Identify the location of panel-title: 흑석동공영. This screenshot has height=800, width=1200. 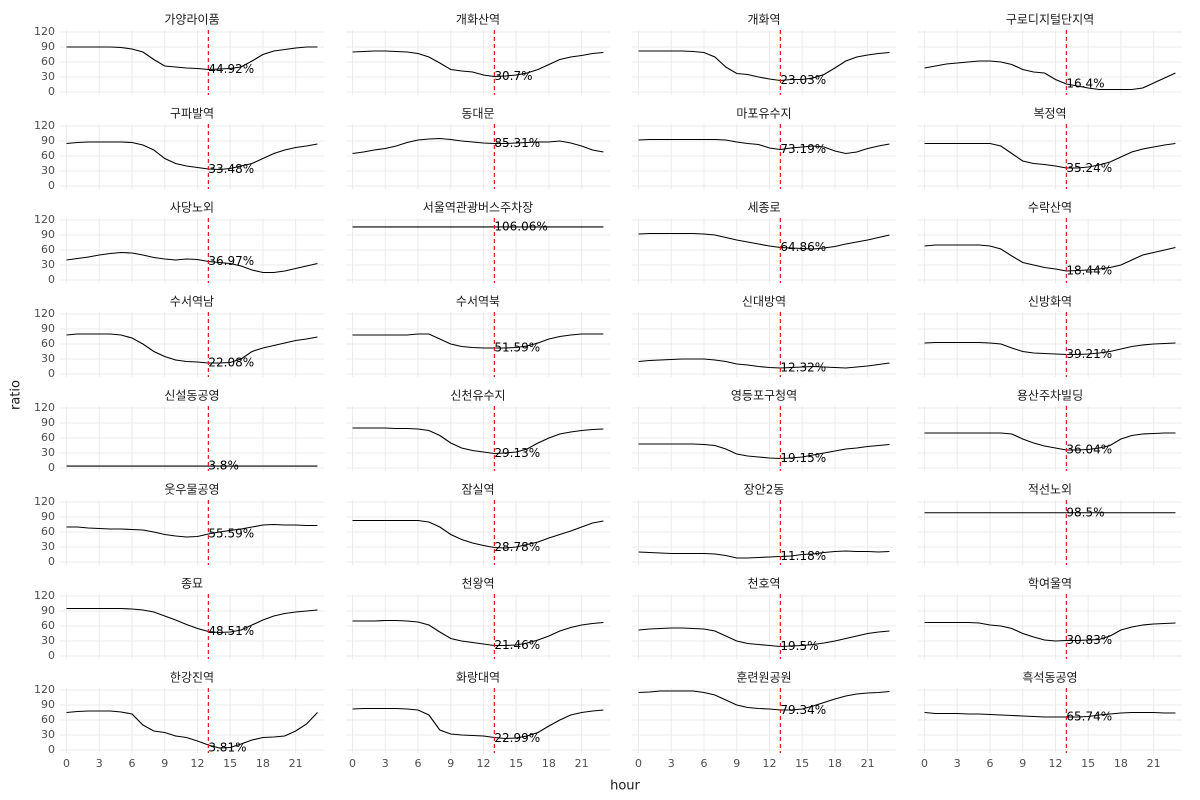
(1049, 678).